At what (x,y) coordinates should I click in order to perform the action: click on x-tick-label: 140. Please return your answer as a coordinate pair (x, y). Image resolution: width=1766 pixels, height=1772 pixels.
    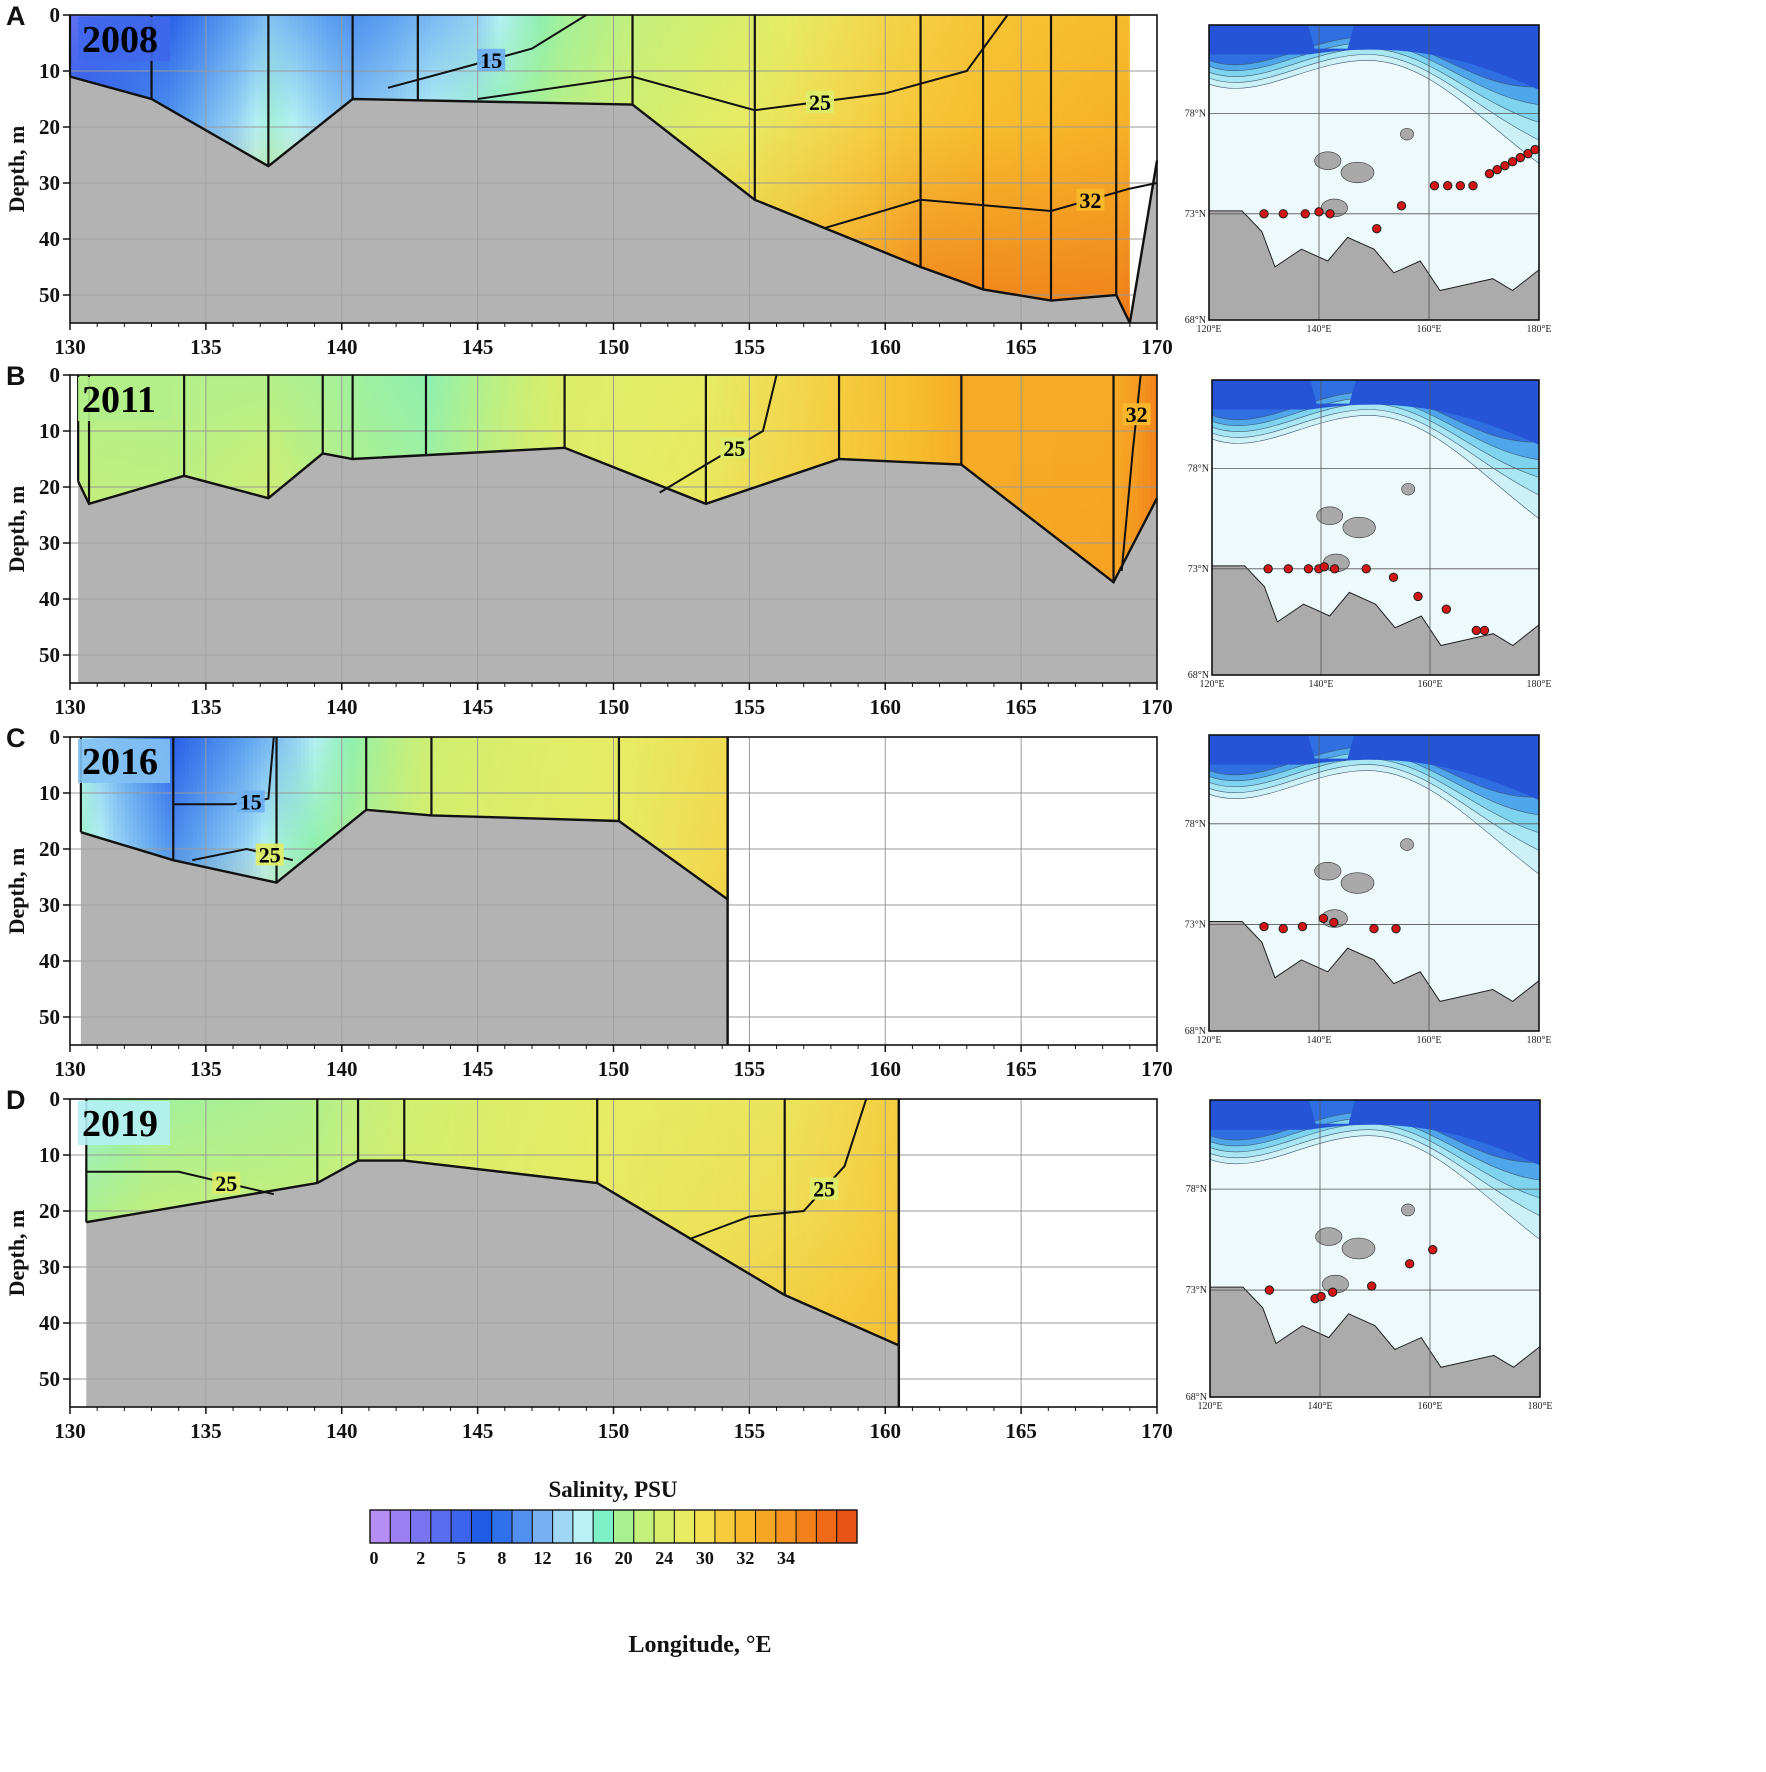
    Looking at the image, I should click on (342, 707).